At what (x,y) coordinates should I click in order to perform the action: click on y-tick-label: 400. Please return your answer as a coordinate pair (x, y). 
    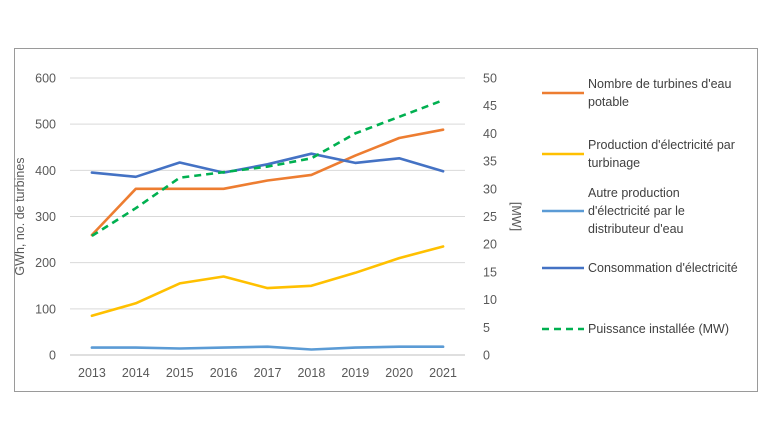
    Looking at the image, I should click on (45, 171).